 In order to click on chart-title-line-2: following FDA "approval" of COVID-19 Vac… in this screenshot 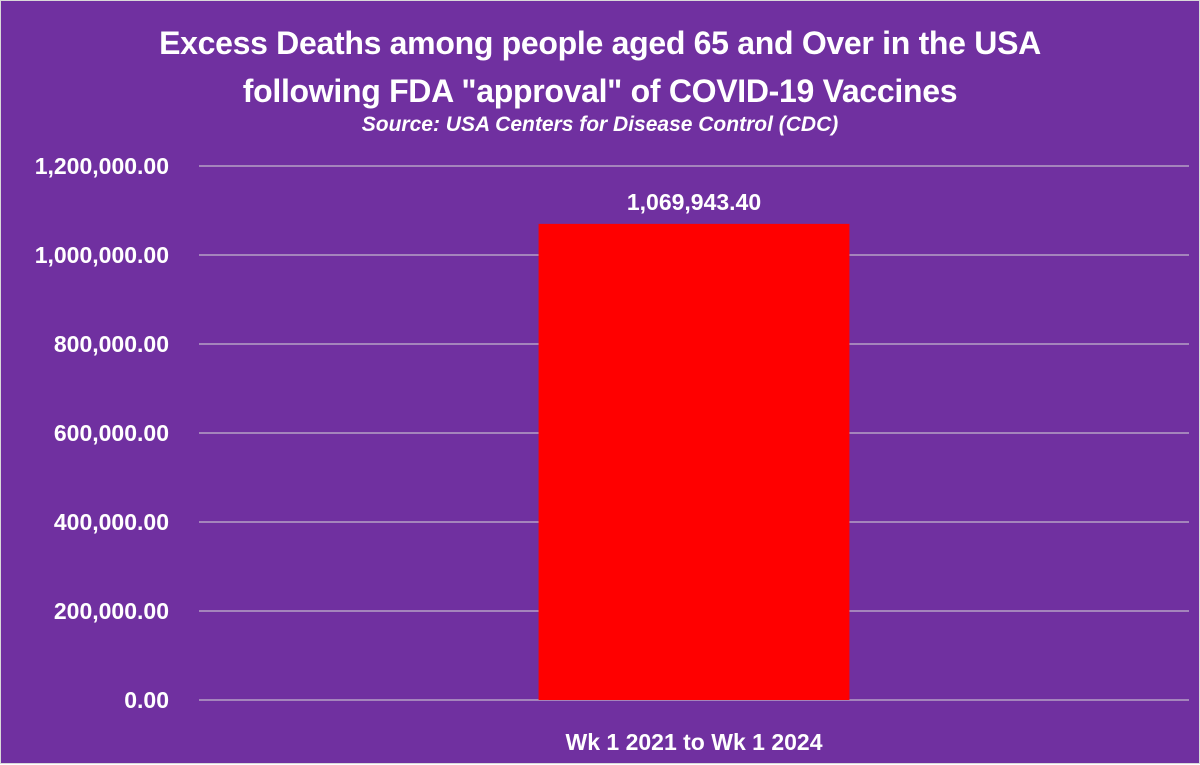, I will do `click(600, 91)`.